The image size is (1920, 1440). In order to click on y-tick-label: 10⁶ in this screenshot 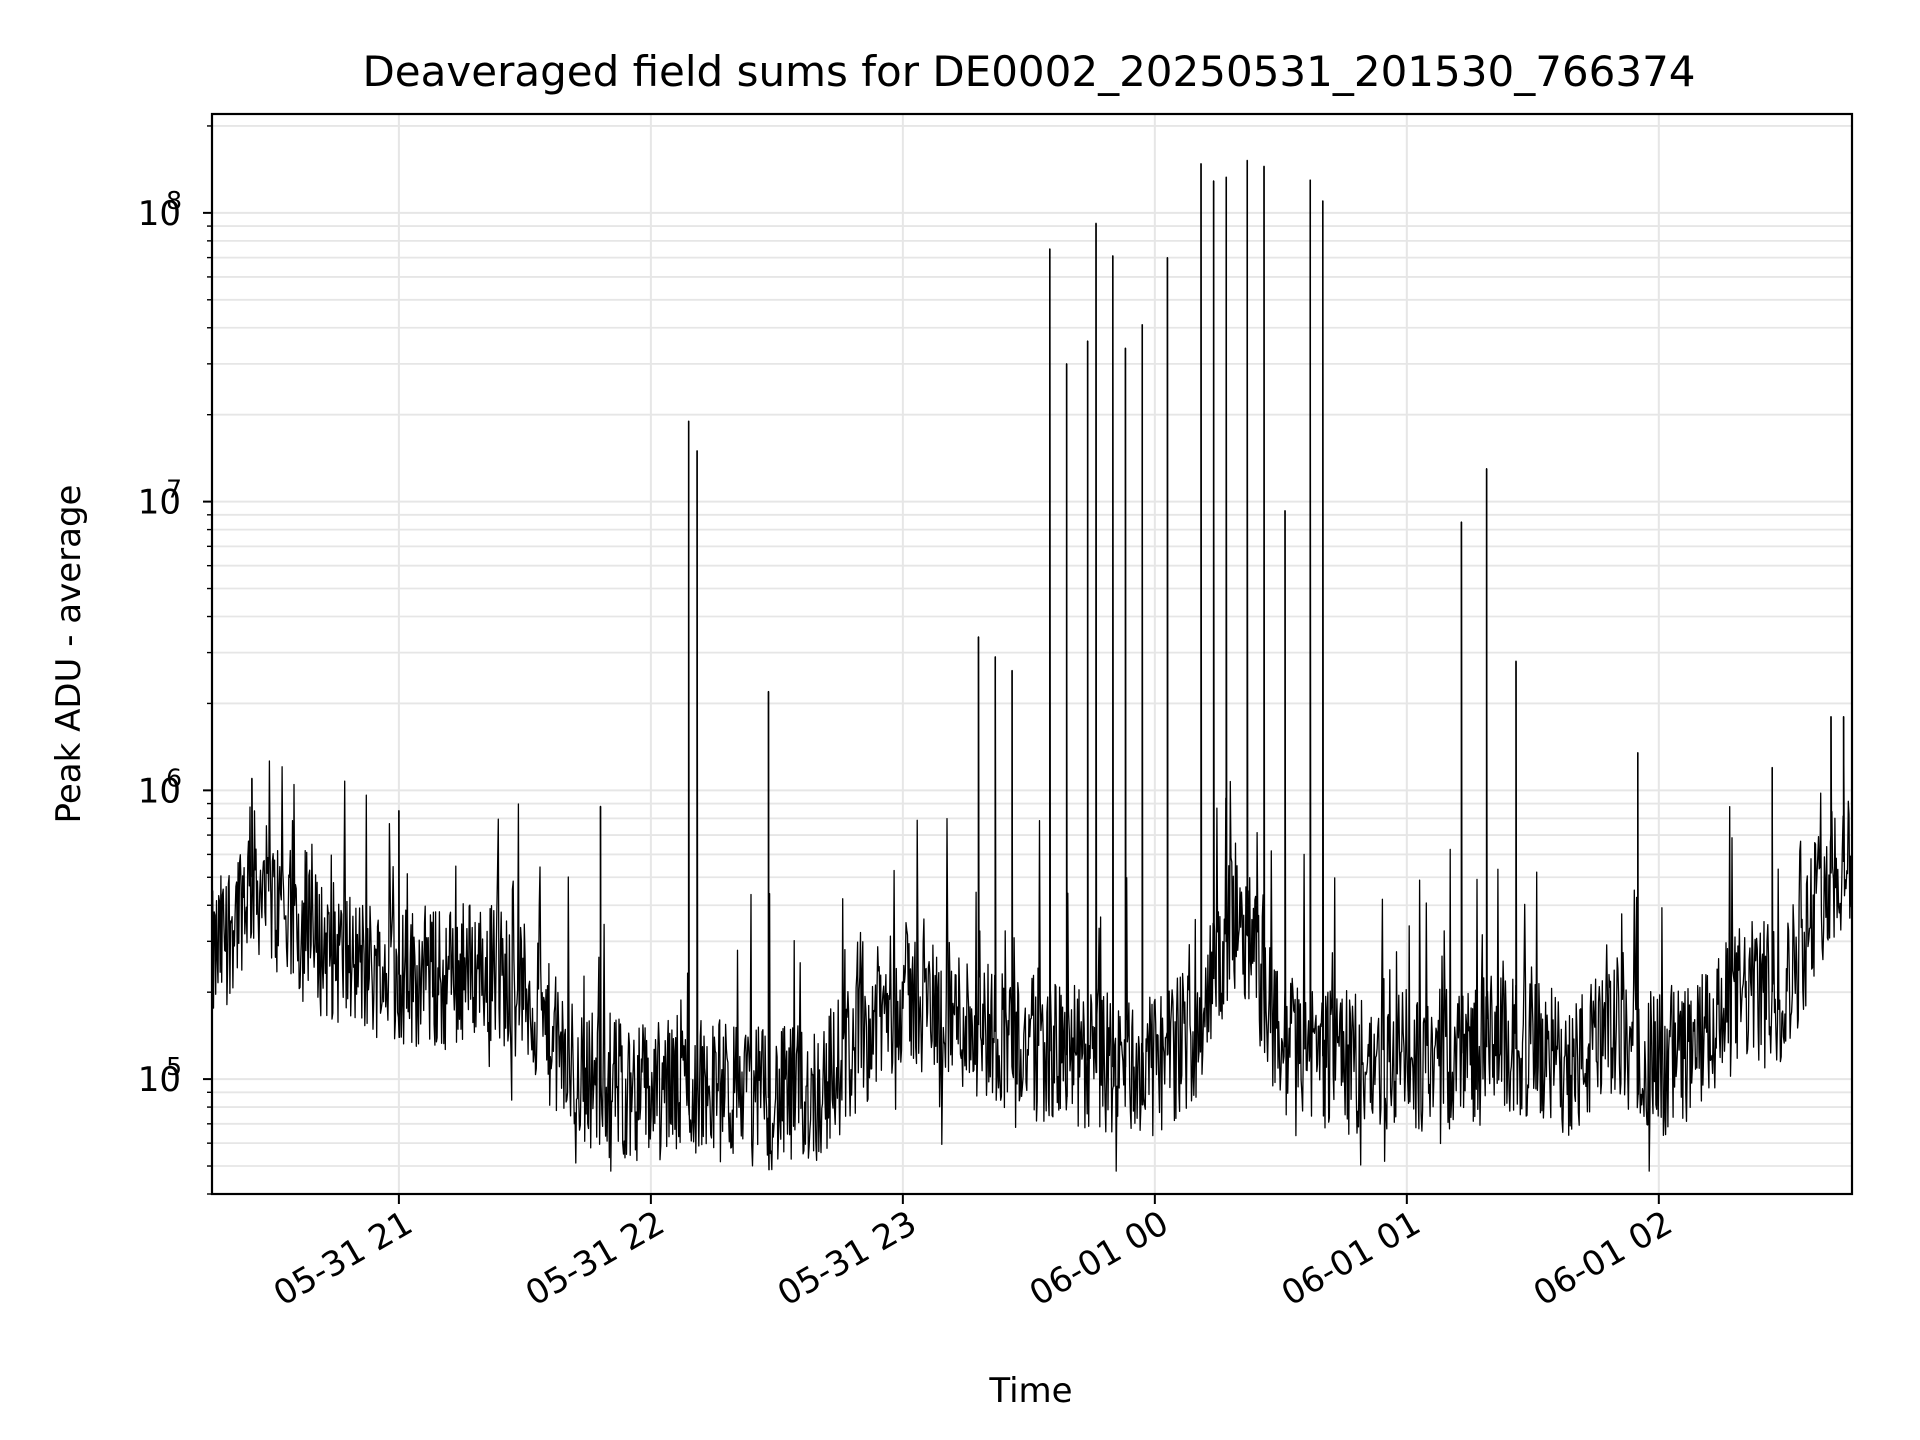, I will do `click(160, 787)`.